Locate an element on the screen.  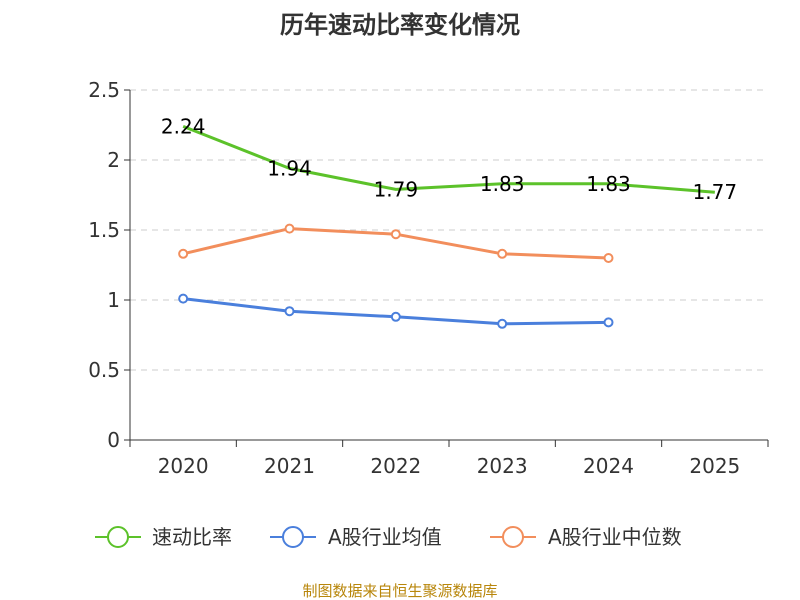
x-tick-label-2021: 2021 is located at coordinates (289, 466).